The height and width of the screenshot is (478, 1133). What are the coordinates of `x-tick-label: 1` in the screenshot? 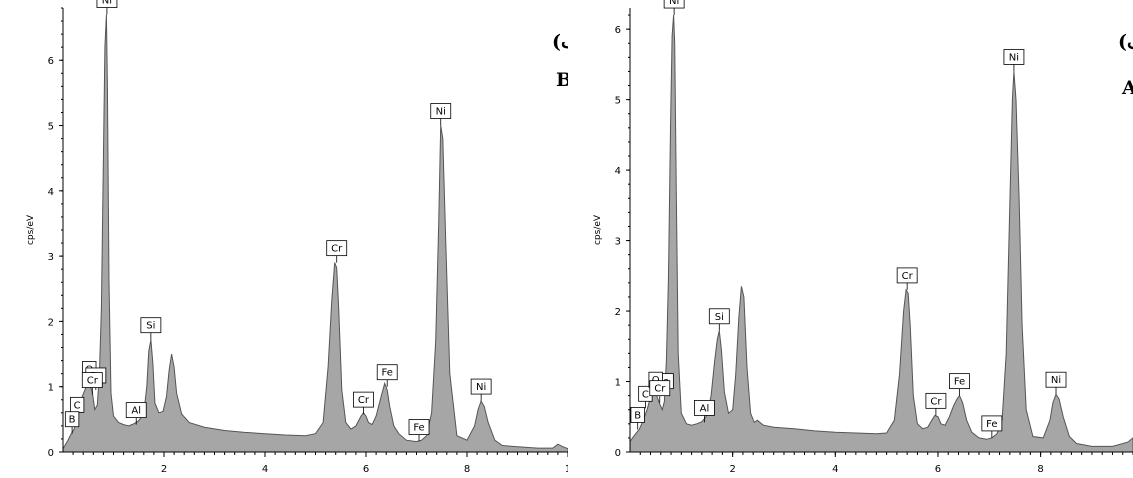 It's located at (566, 469).